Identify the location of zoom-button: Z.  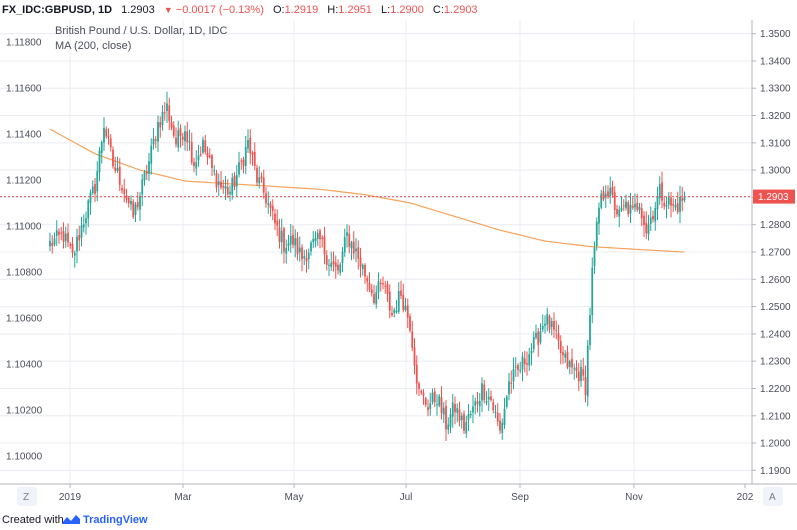
(27, 496).